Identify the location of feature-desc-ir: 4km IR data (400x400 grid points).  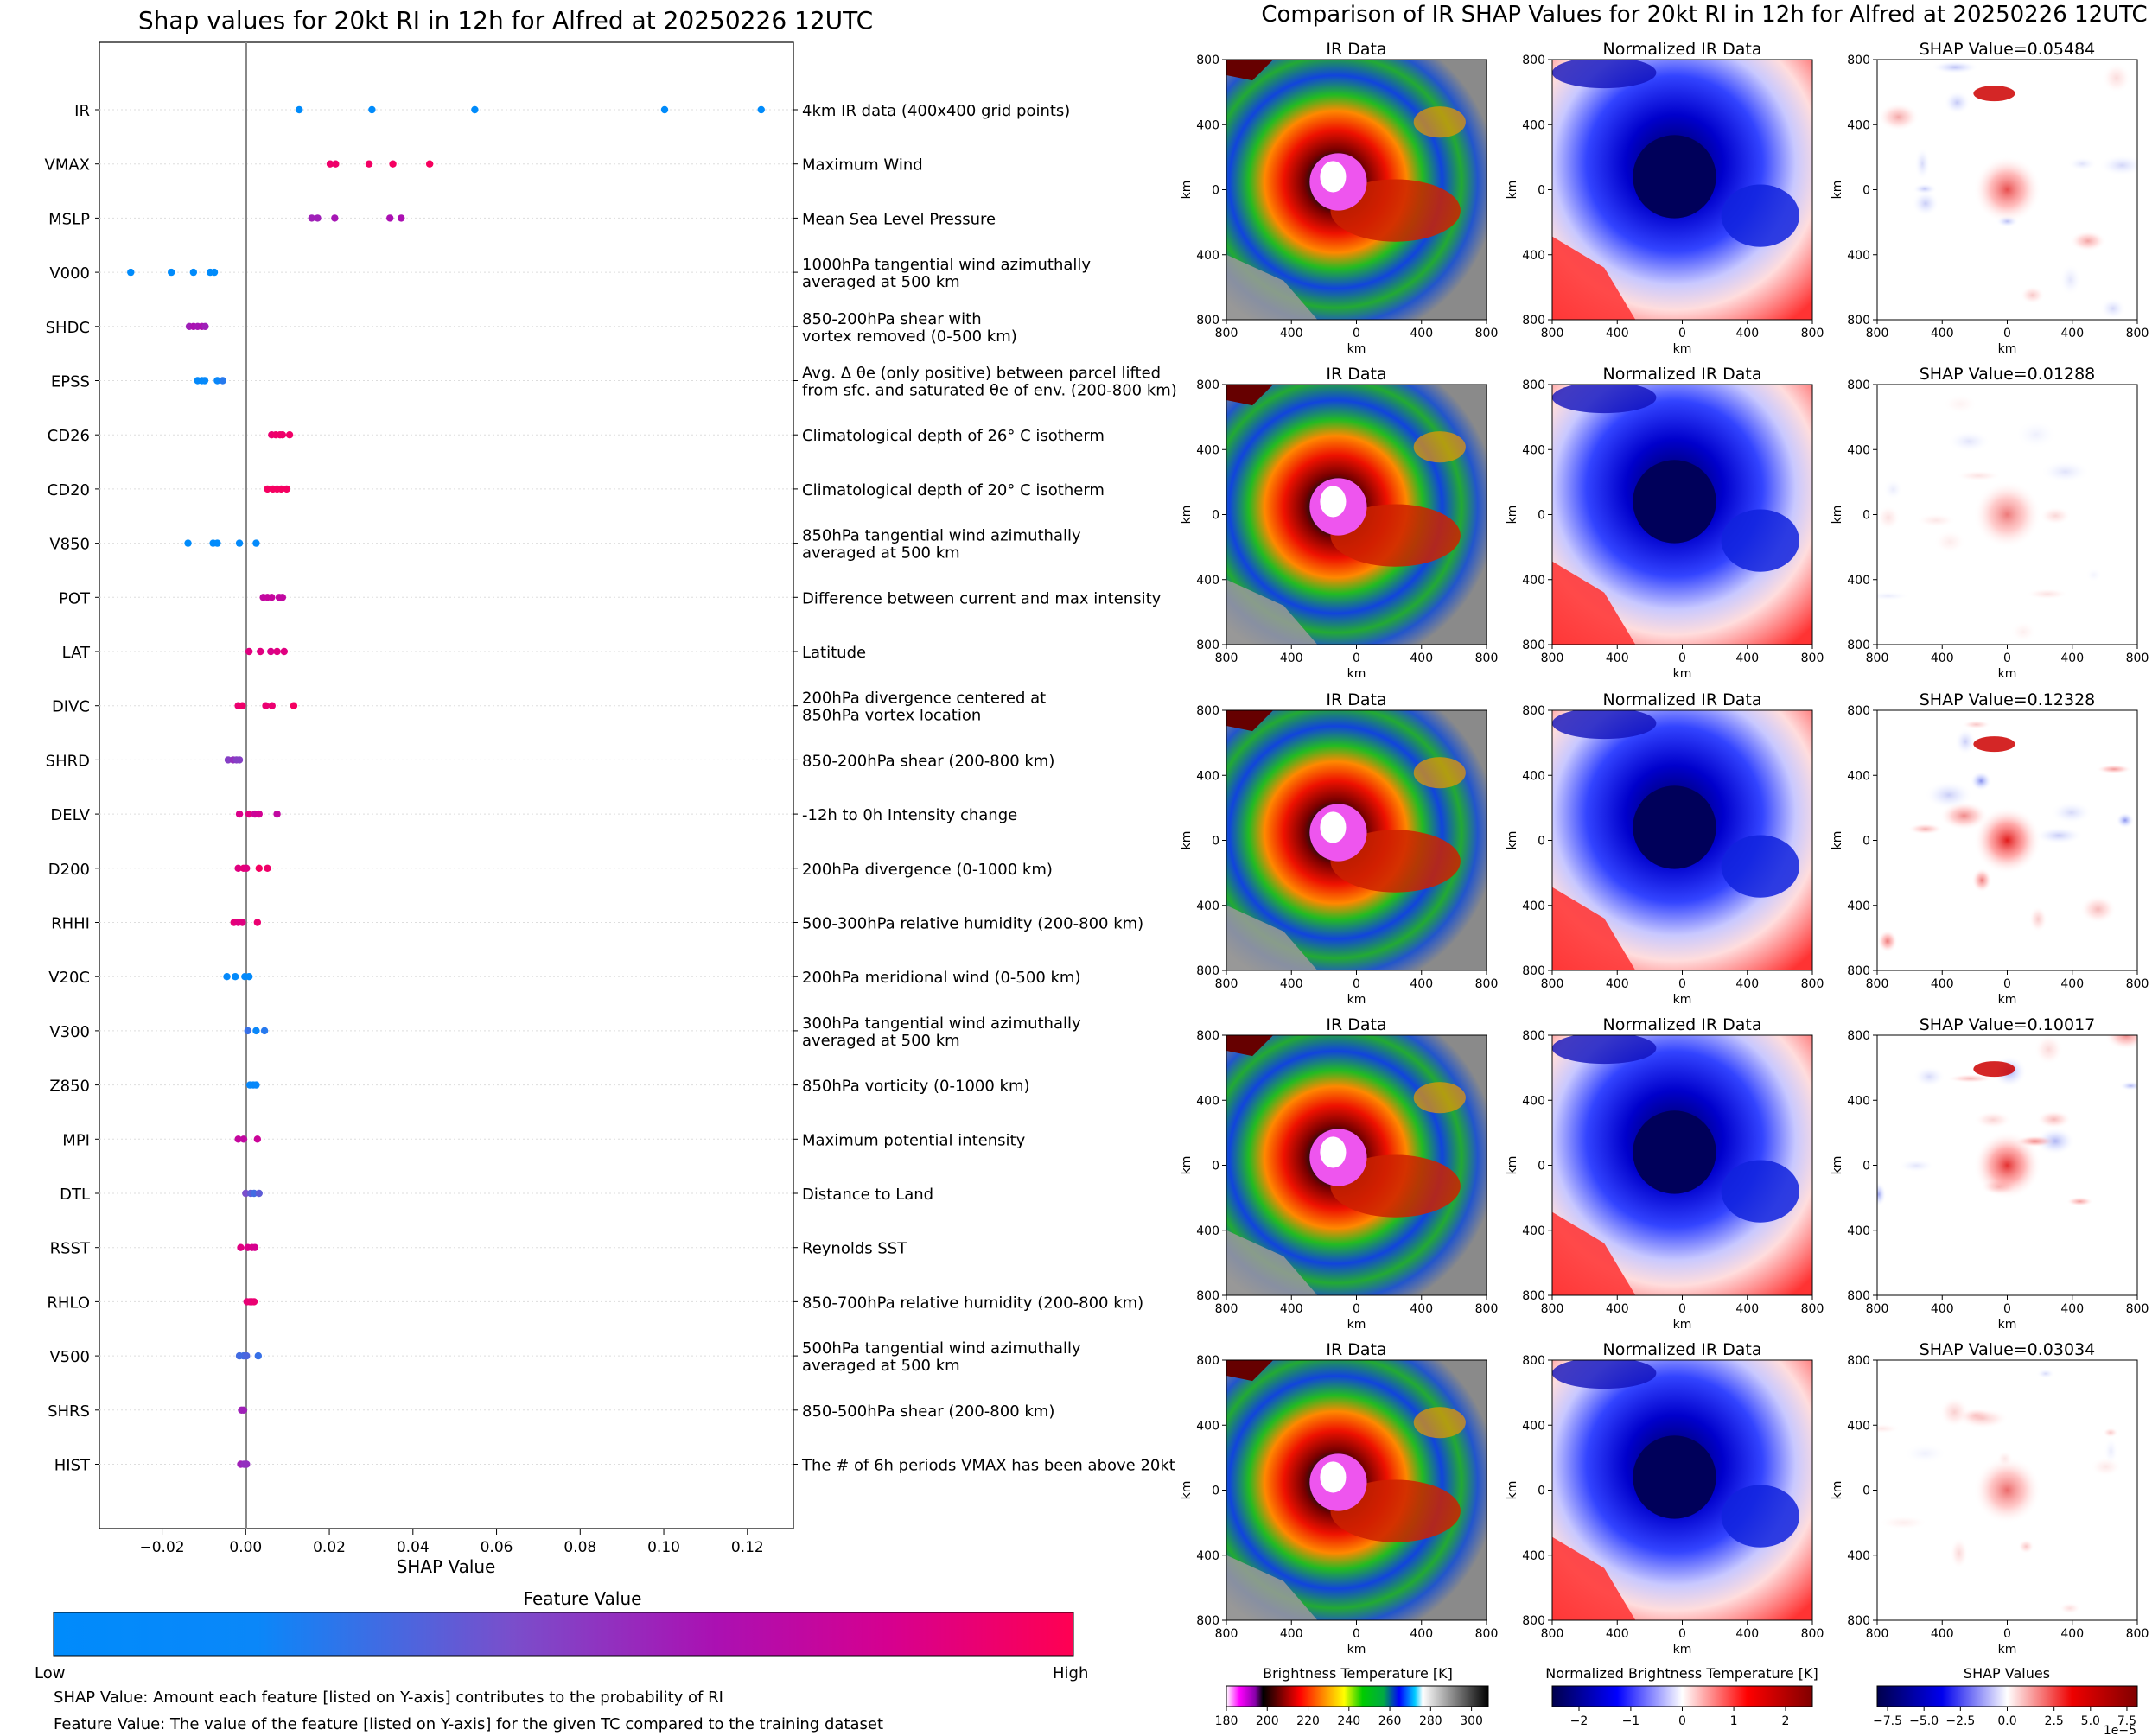
(936, 111).